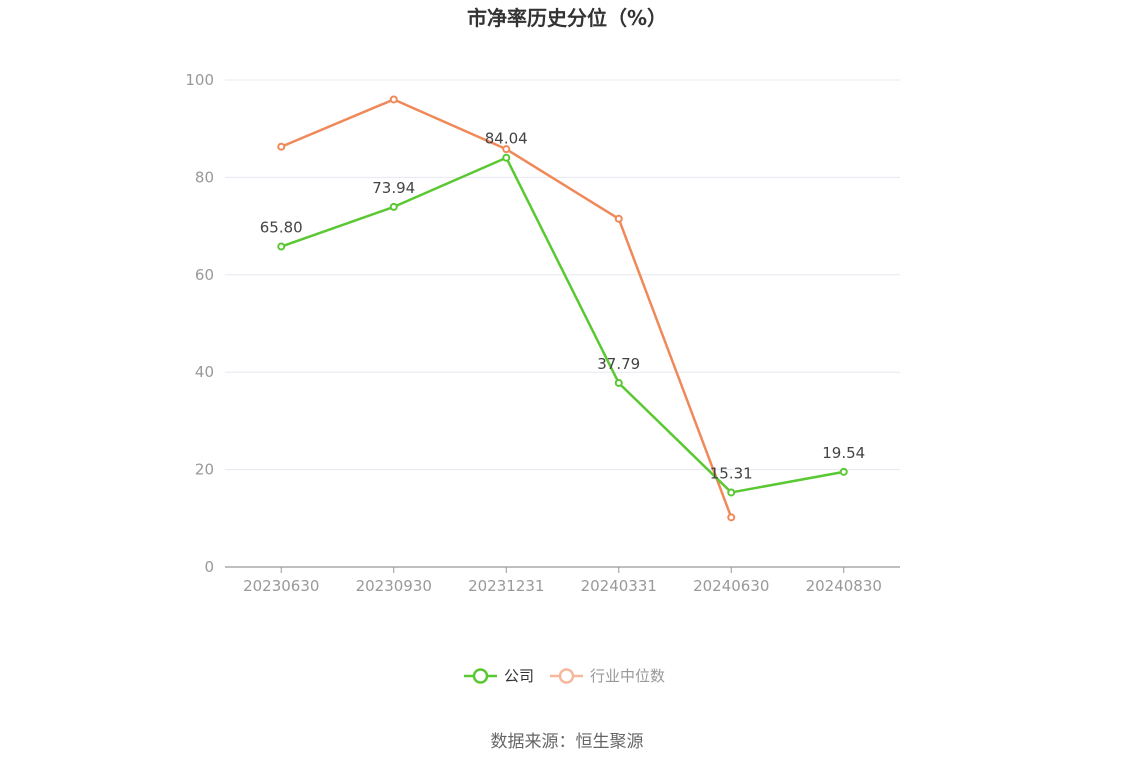 The height and width of the screenshot is (766, 1134). I want to click on y-tick-label: 0, so click(209, 567).